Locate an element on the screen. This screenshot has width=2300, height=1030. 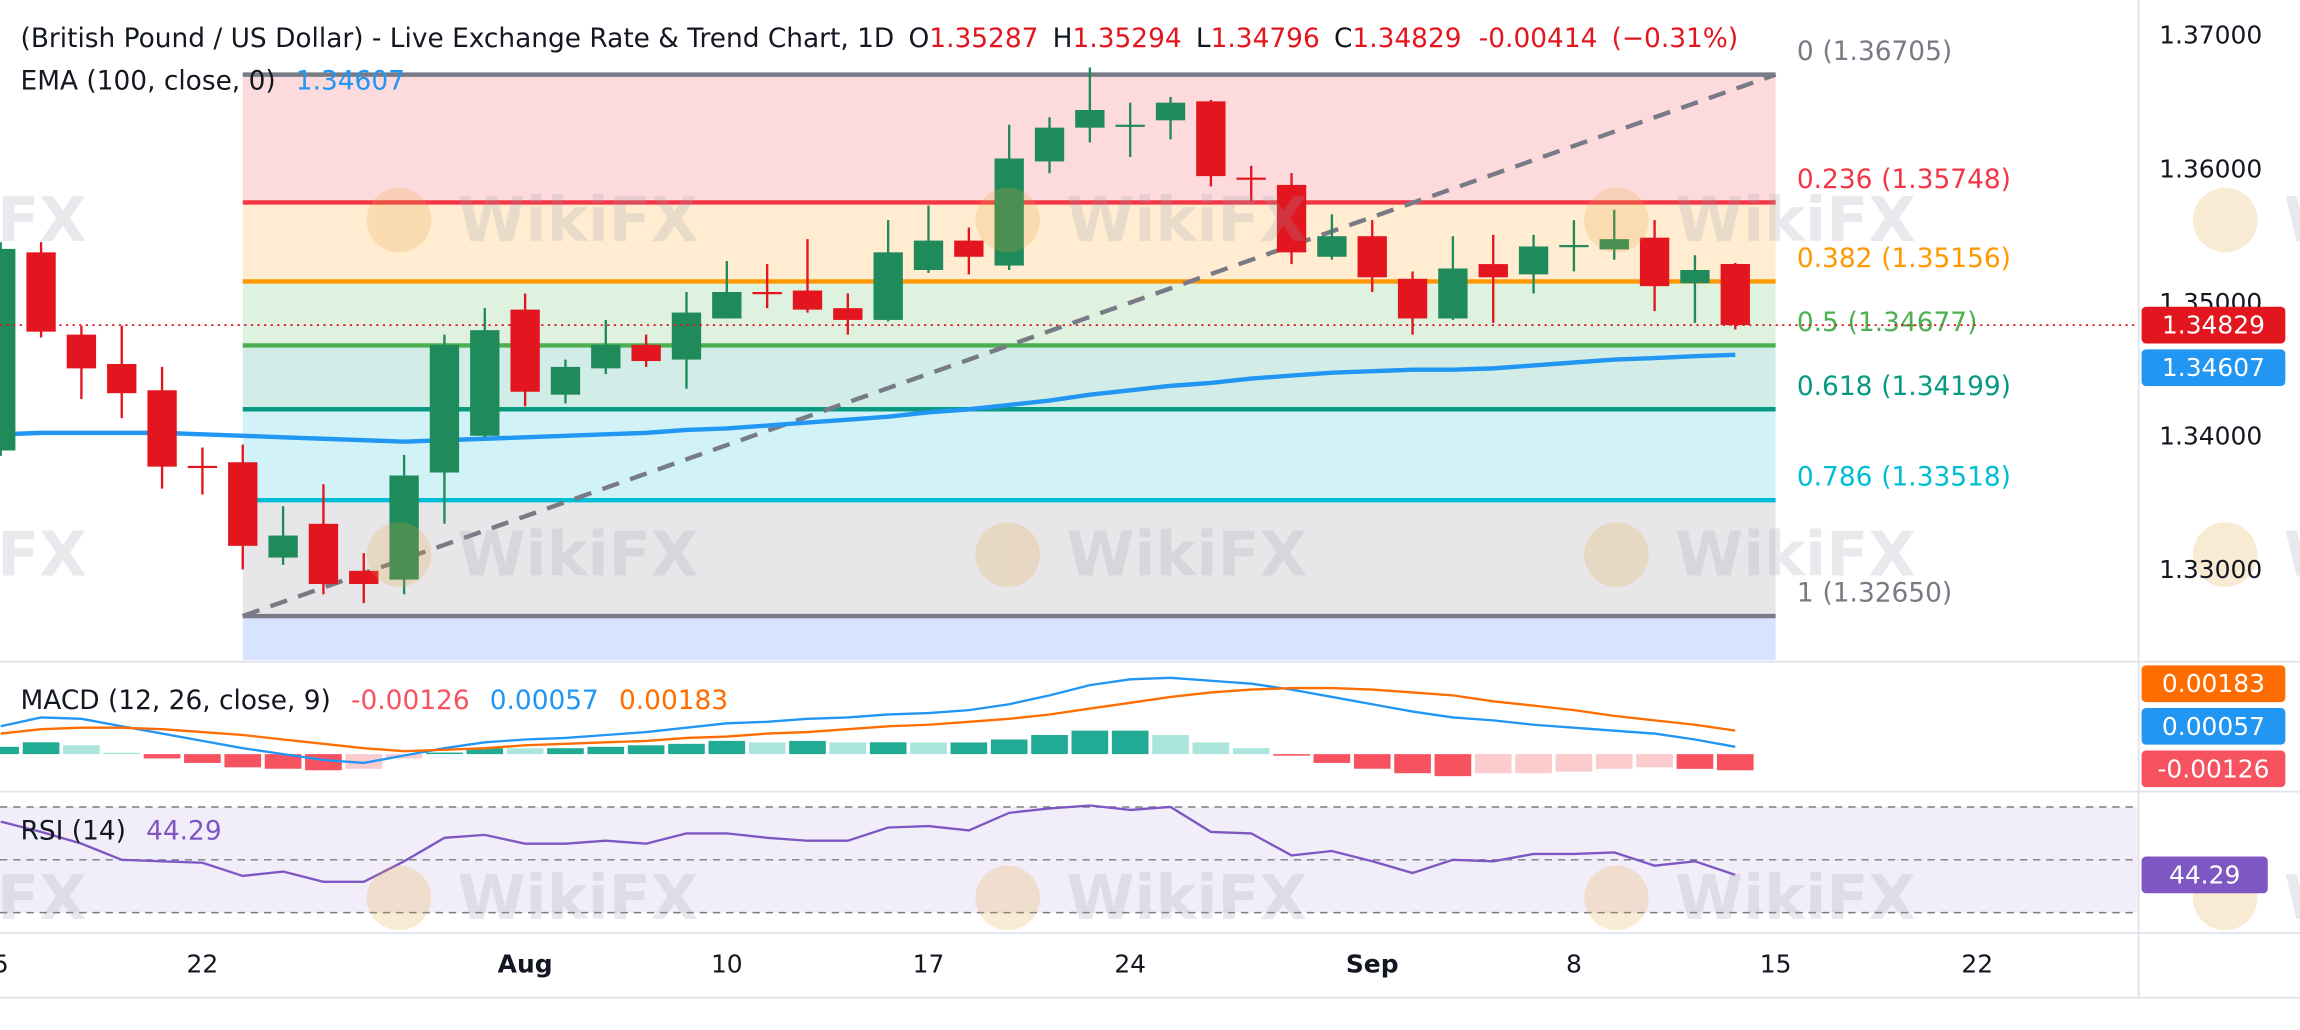
fib-level-label: 1 (1.32650) is located at coordinates (1874, 592).